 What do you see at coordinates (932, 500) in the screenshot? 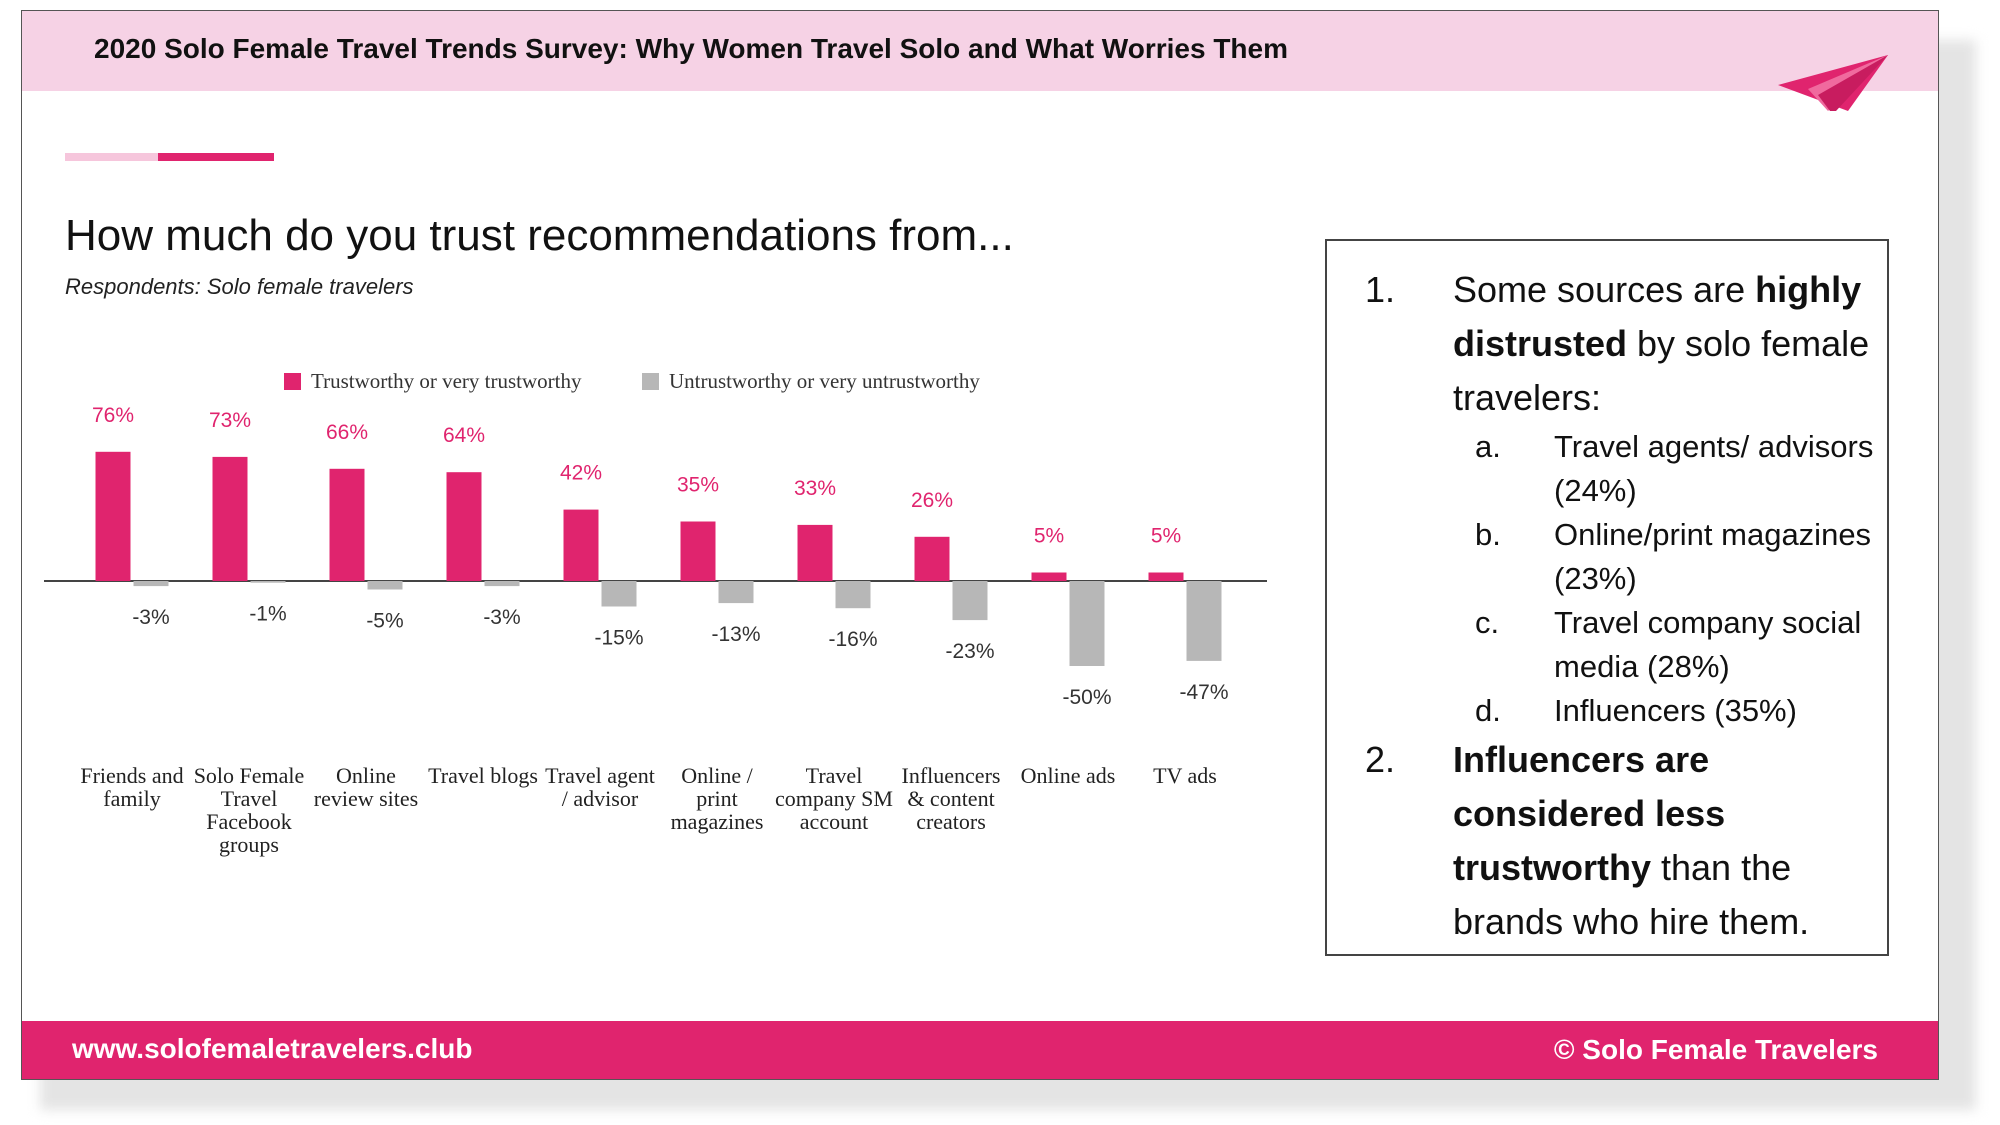
I see `value-label: 26%` at bounding box center [932, 500].